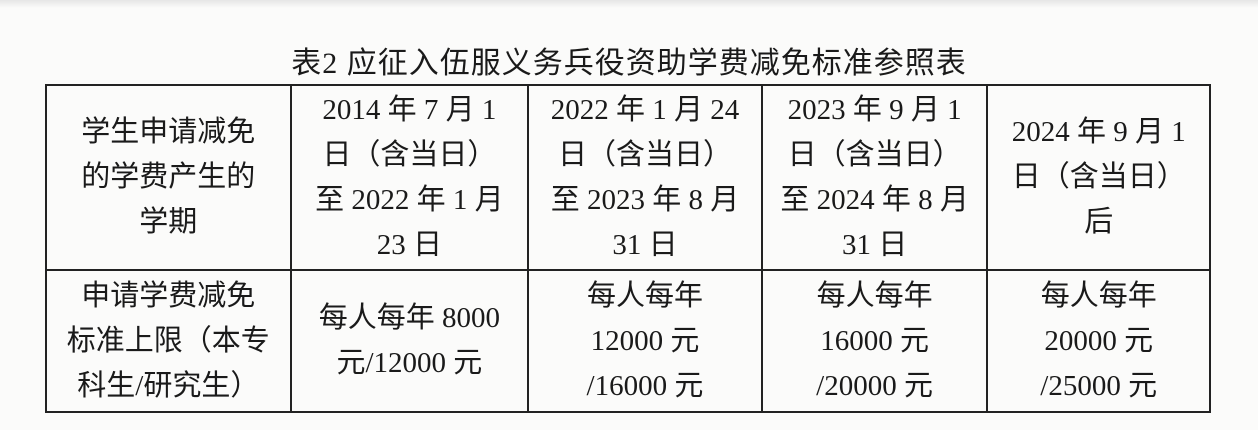  Describe the element at coordinates (629, 4) in the screenshot. I see `previous-text-remnant` at that location.